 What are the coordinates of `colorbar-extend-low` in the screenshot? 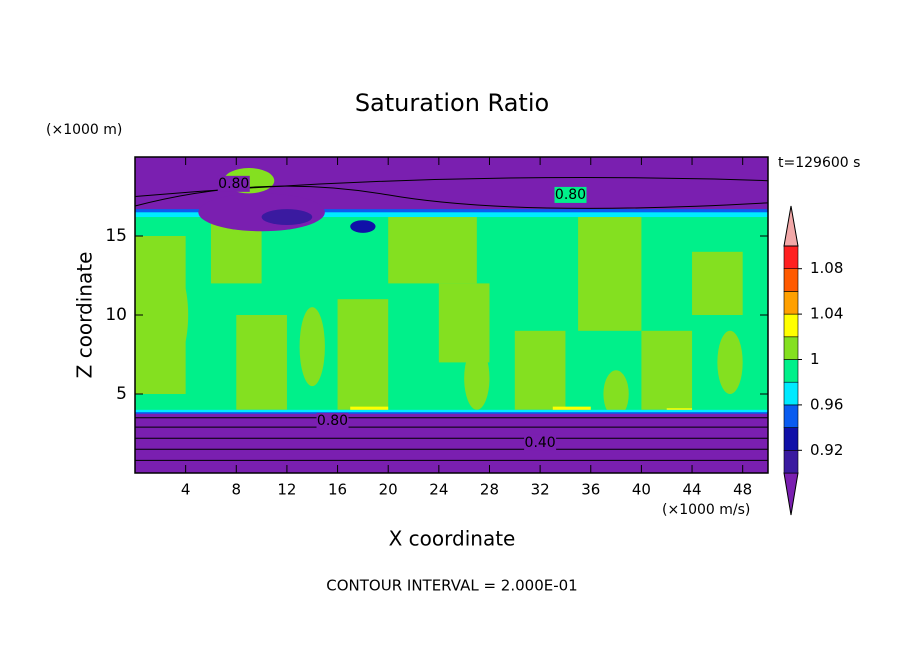 It's located at (791, 494).